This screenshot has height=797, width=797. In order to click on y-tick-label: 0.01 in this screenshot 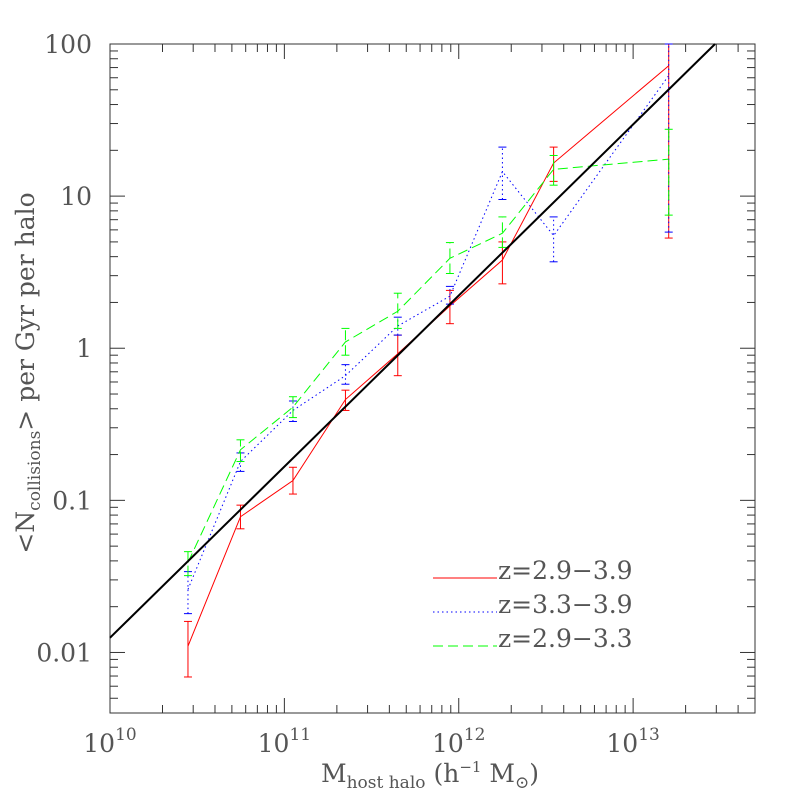, I will do `click(64, 652)`.